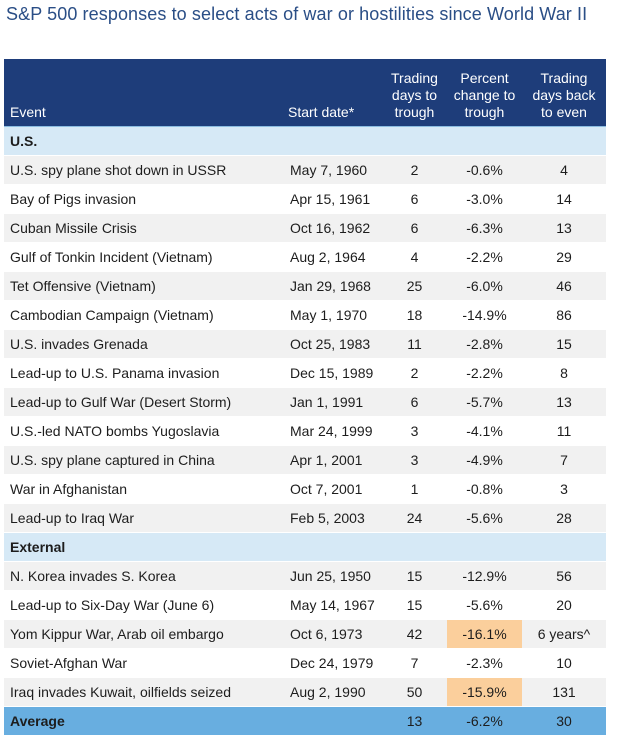 This screenshot has height=745, width=617. I want to click on percent-change-cell: -16.1%, so click(484, 634).